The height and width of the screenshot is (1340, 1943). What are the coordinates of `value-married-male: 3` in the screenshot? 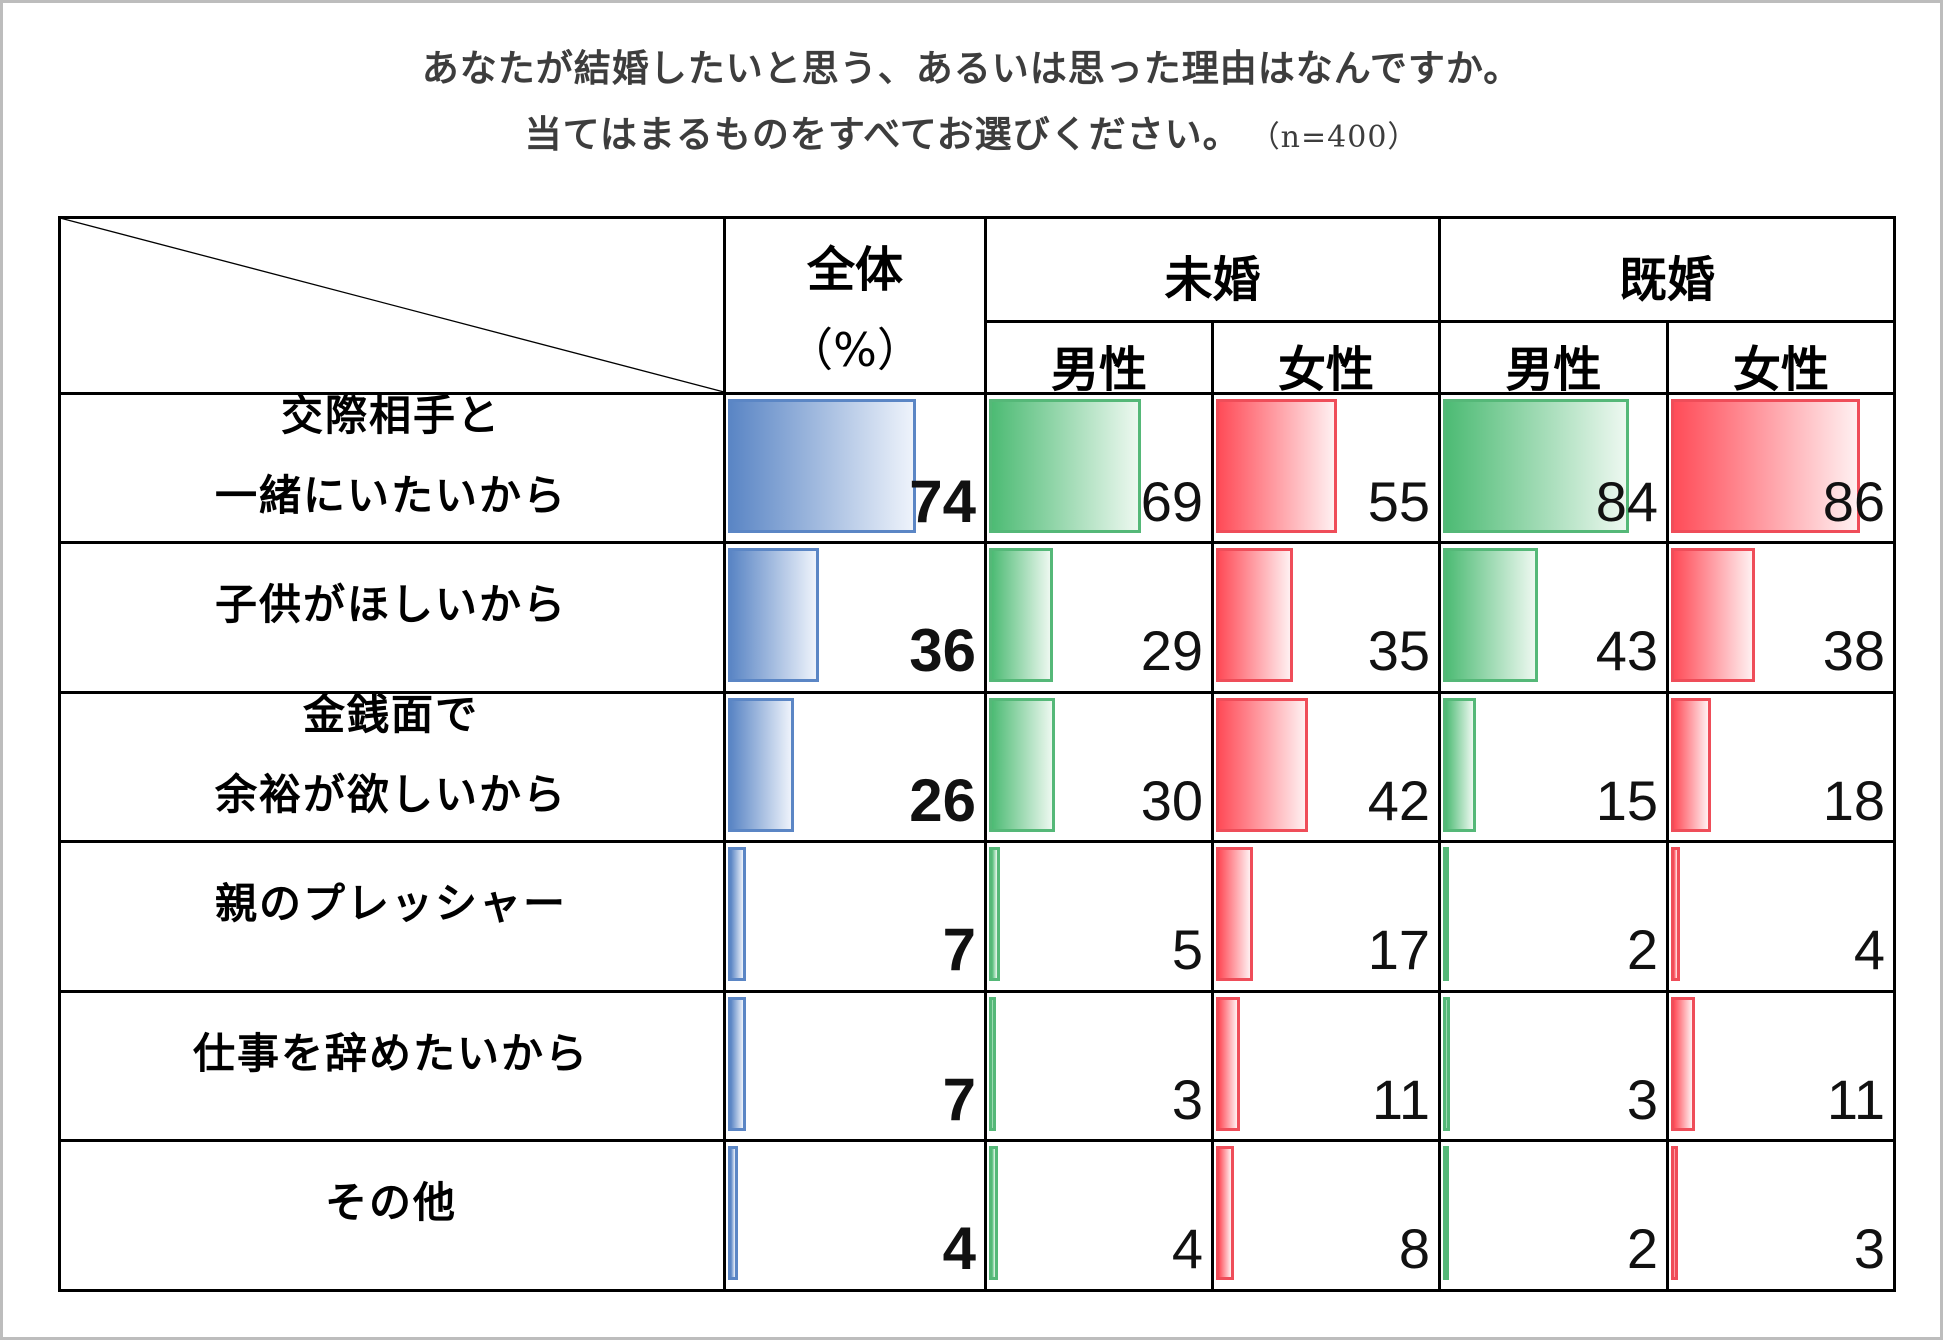 It's located at (1642, 1099).